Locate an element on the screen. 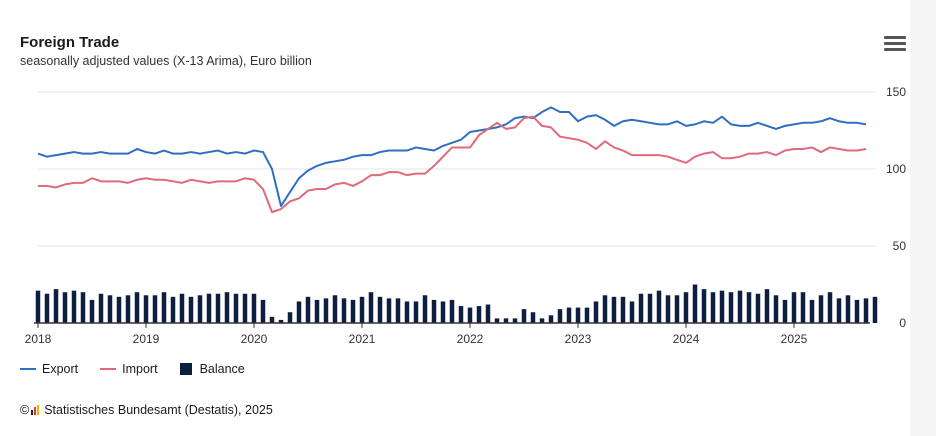 This screenshot has height=436, width=936. y-tick-label: 150 is located at coordinates (896, 92).